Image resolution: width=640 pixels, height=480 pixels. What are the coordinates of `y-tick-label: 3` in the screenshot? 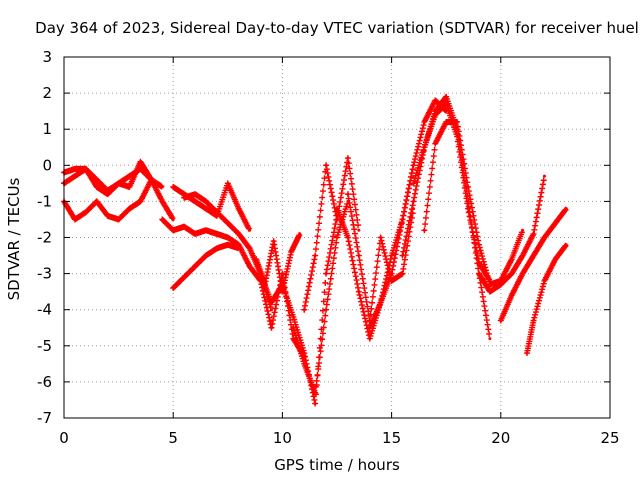 It's located at (47, 57).